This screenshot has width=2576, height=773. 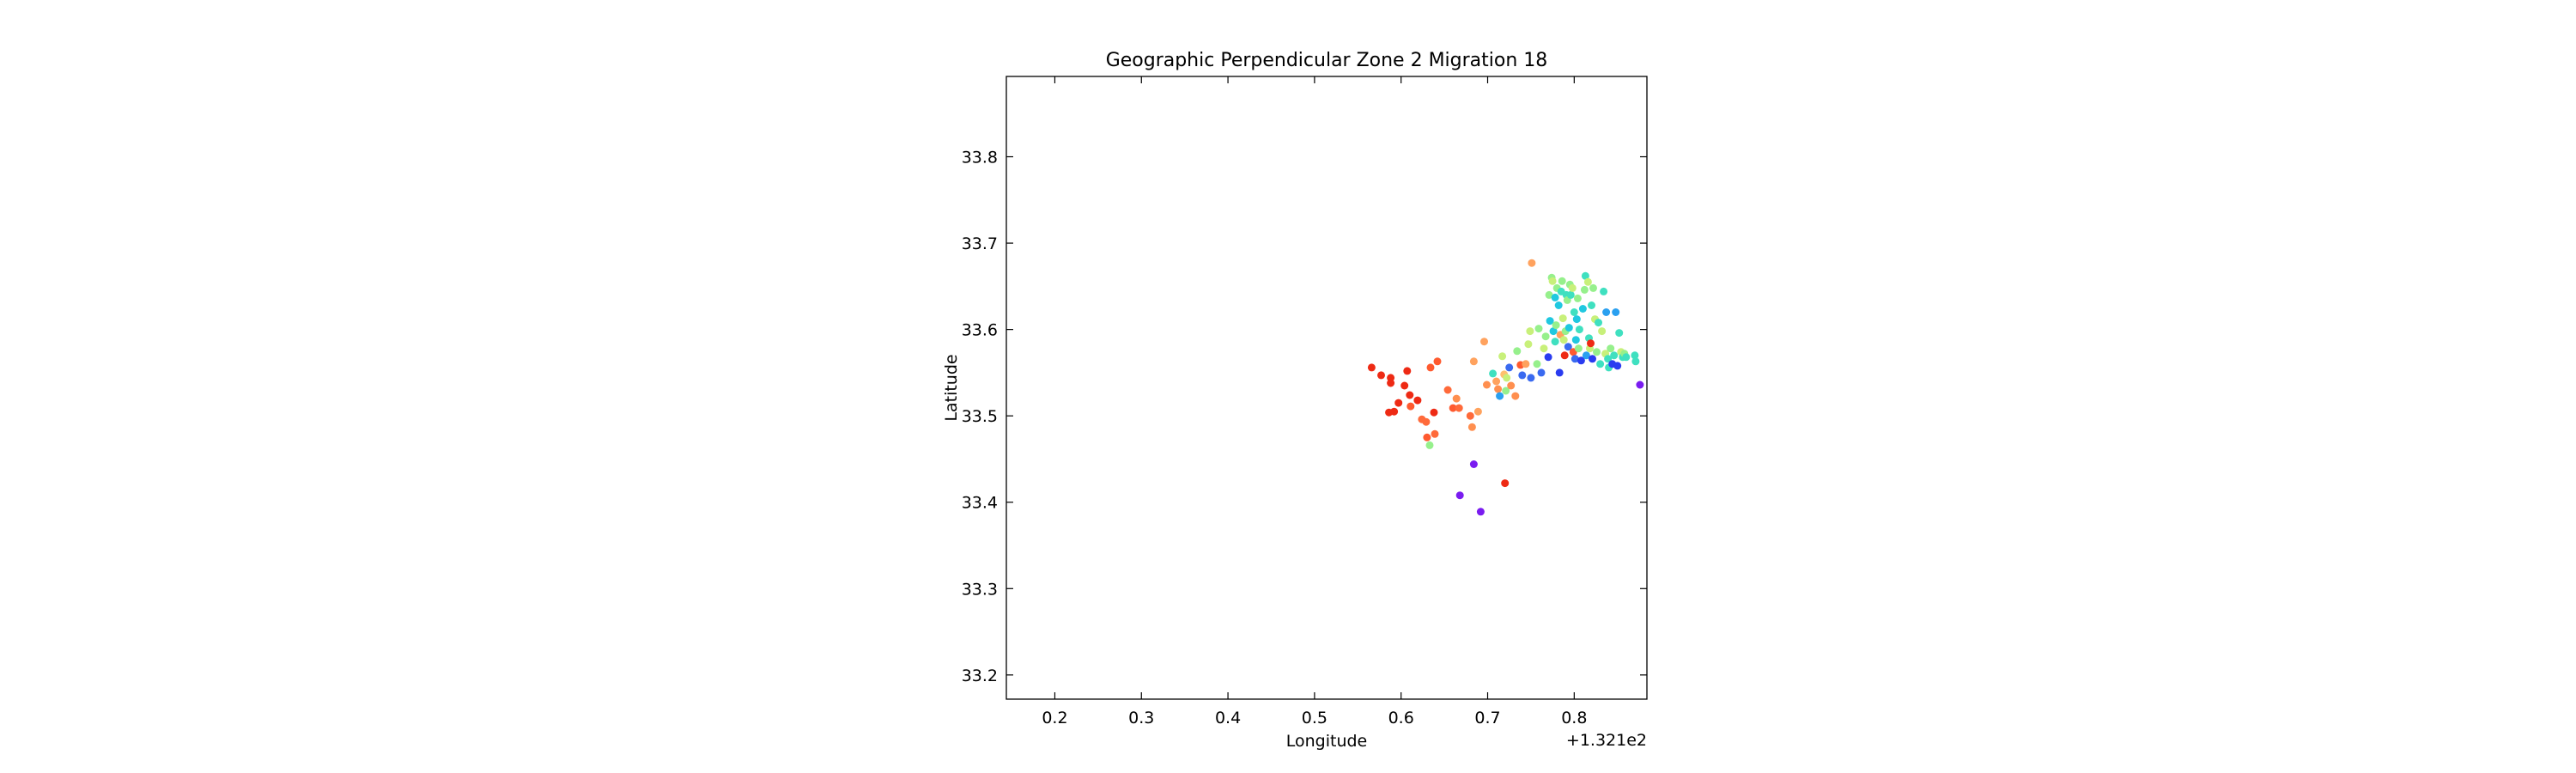 What do you see at coordinates (980, 243) in the screenshot?
I see `y-tick-label: 33.7` at bounding box center [980, 243].